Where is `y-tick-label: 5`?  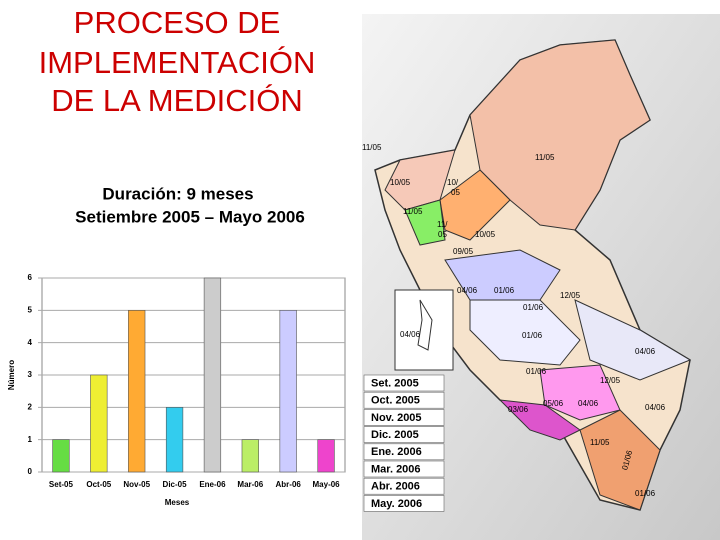 y-tick-label: 5 is located at coordinates (30, 309).